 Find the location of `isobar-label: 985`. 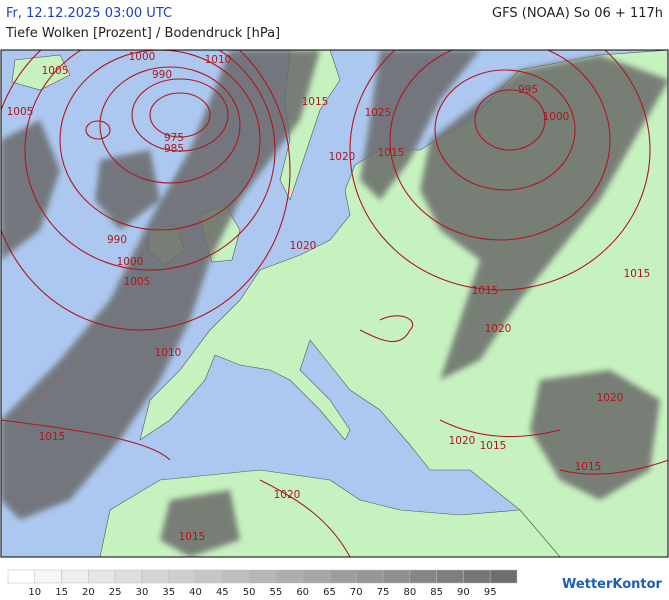

isobar-label: 985 is located at coordinates (174, 149).